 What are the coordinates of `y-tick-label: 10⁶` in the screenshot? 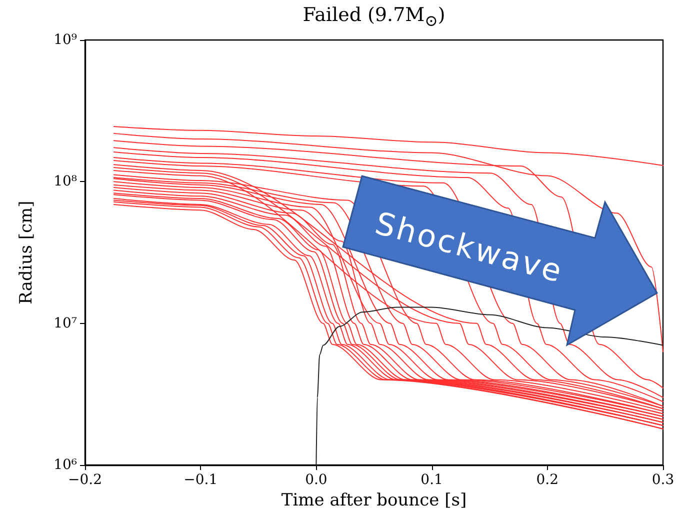 It's located at (66, 465).